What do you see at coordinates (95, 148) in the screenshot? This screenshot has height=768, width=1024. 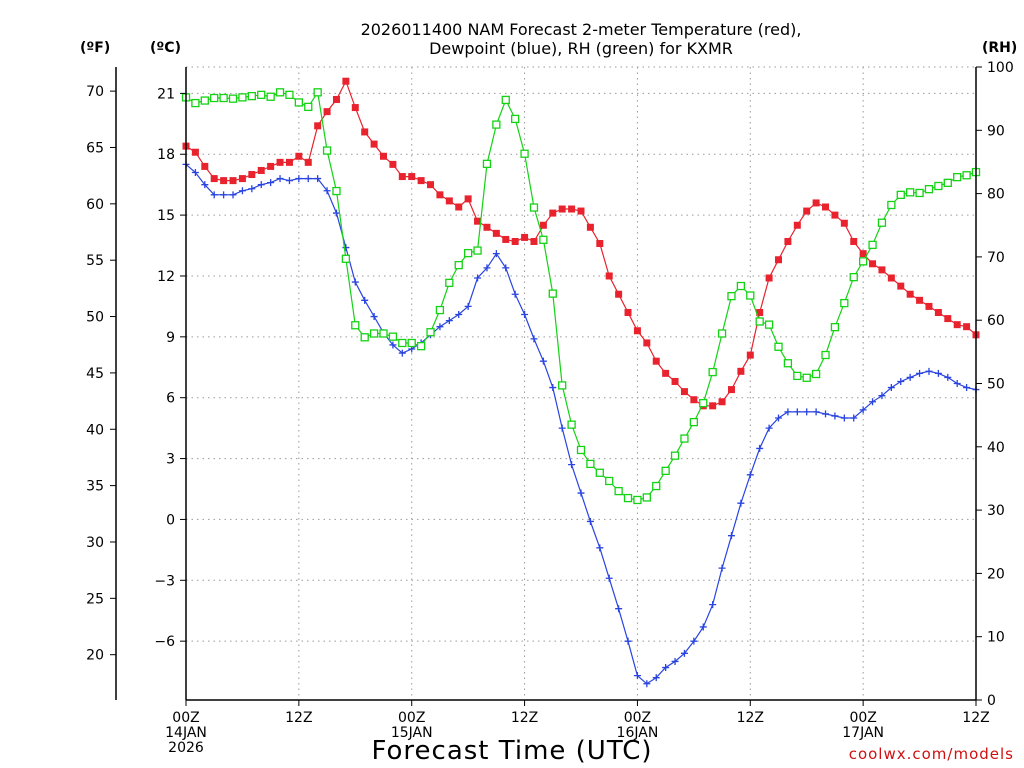 I see `fahrenheit-tick-label: 65` at bounding box center [95, 148].